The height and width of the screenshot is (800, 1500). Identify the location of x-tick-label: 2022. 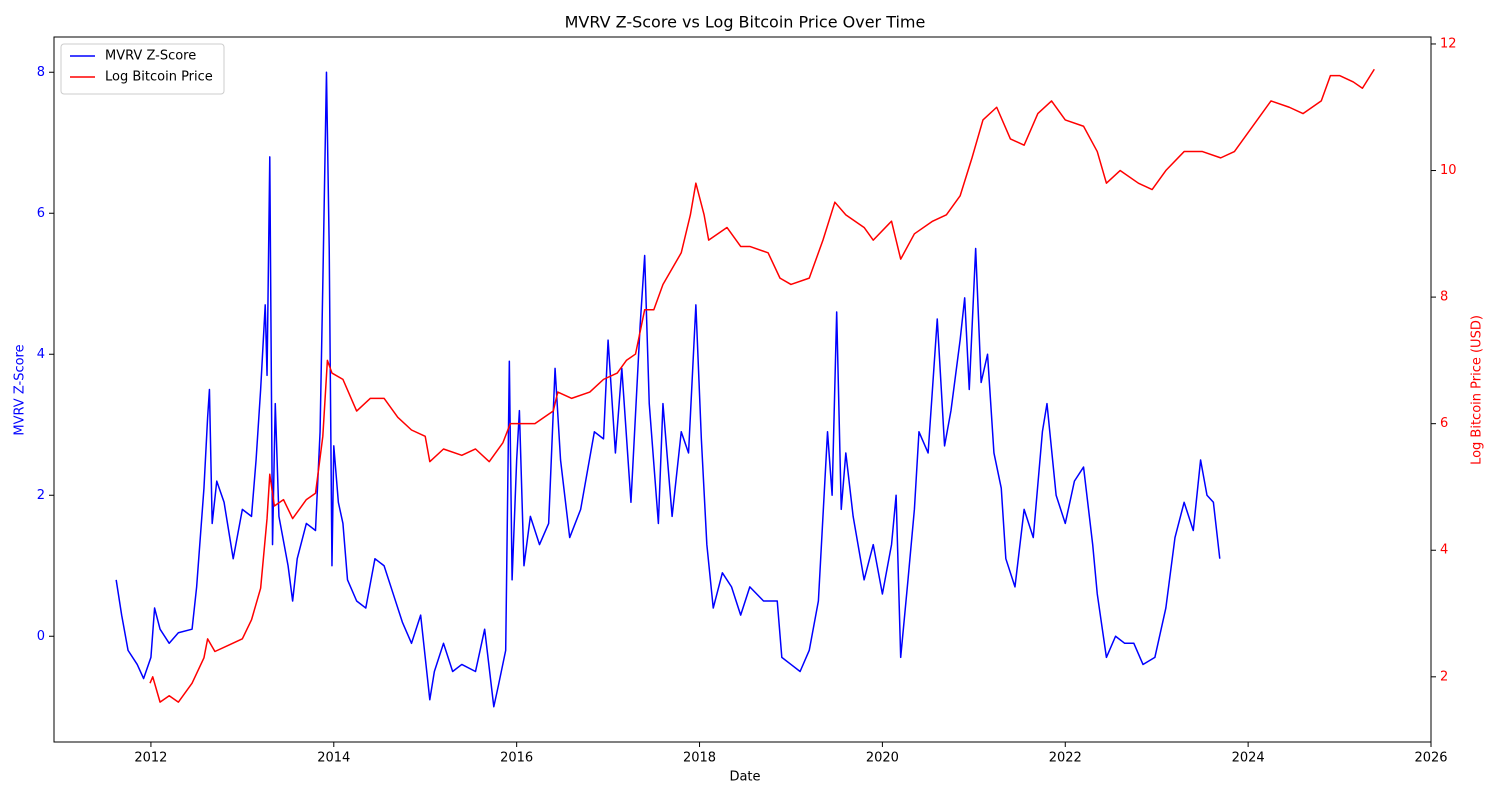
(1065, 758).